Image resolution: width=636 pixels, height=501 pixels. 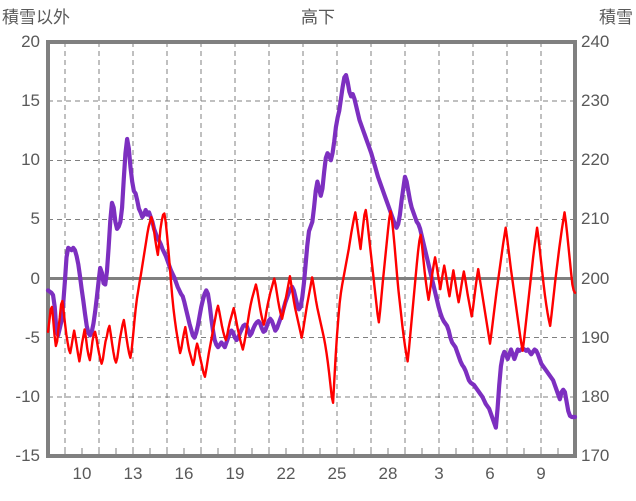 I want to click on left-axis-tick-label: -10, so click(x=27, y=396).